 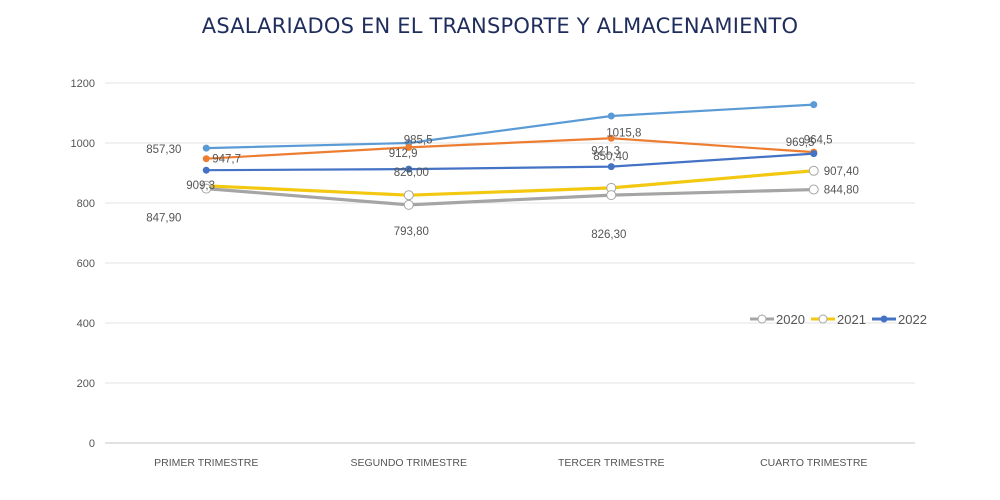 I want to click on x-category-label: PRIMER TRIMESTRE, so click(x=206, y=463).